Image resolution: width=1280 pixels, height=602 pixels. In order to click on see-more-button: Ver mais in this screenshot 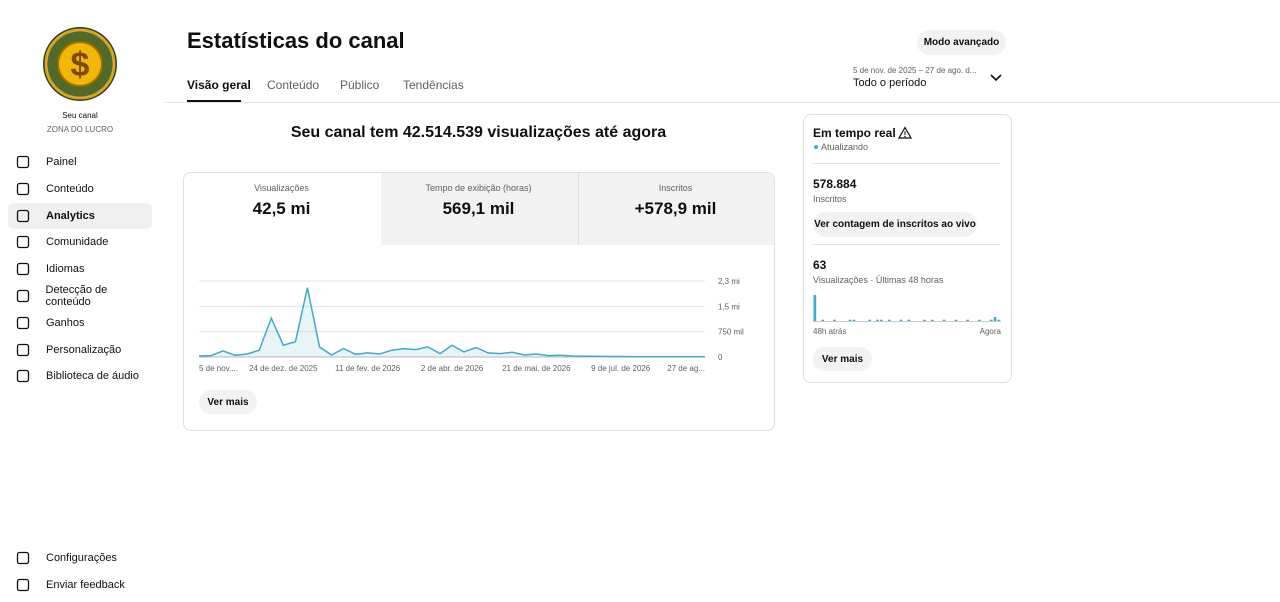, I will do `click(228, 402)`.